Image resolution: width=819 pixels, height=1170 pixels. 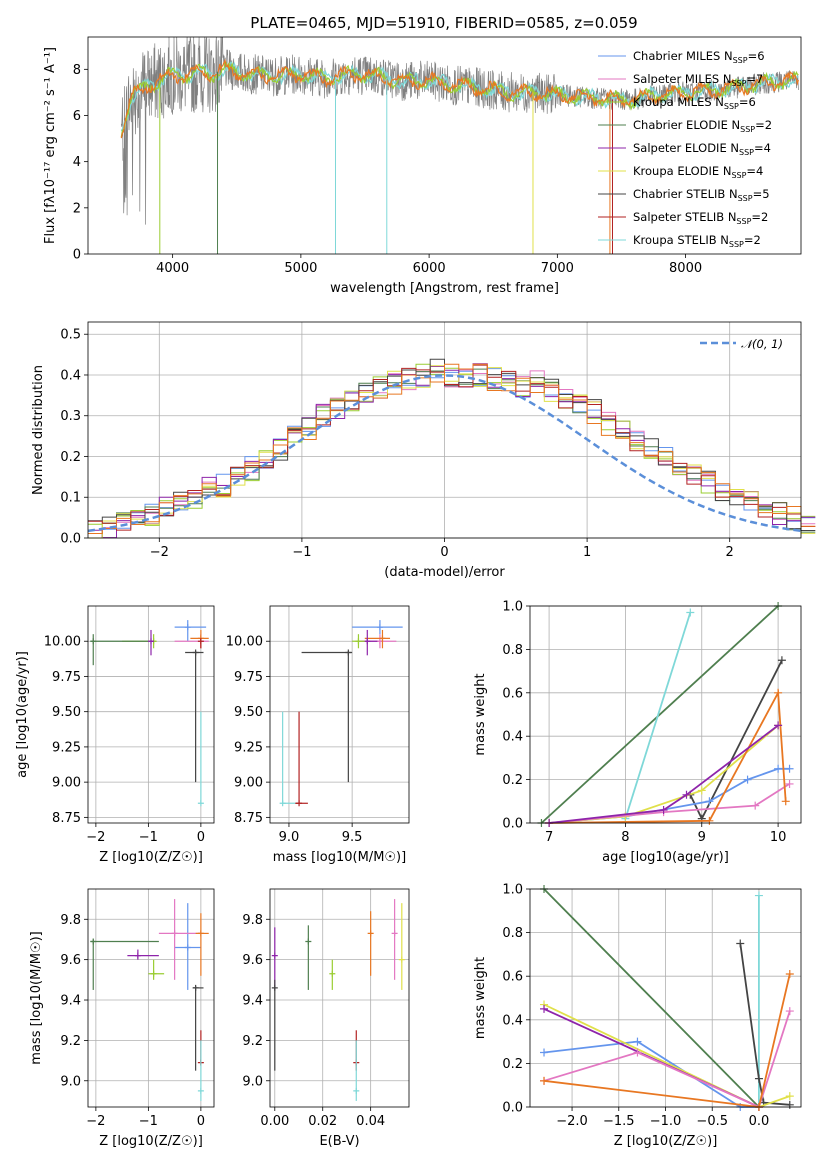 What do you see at coordinates (625, 837) in the screenshot?
I see `x-tick-label: 8` at bounding box center [625, 837].